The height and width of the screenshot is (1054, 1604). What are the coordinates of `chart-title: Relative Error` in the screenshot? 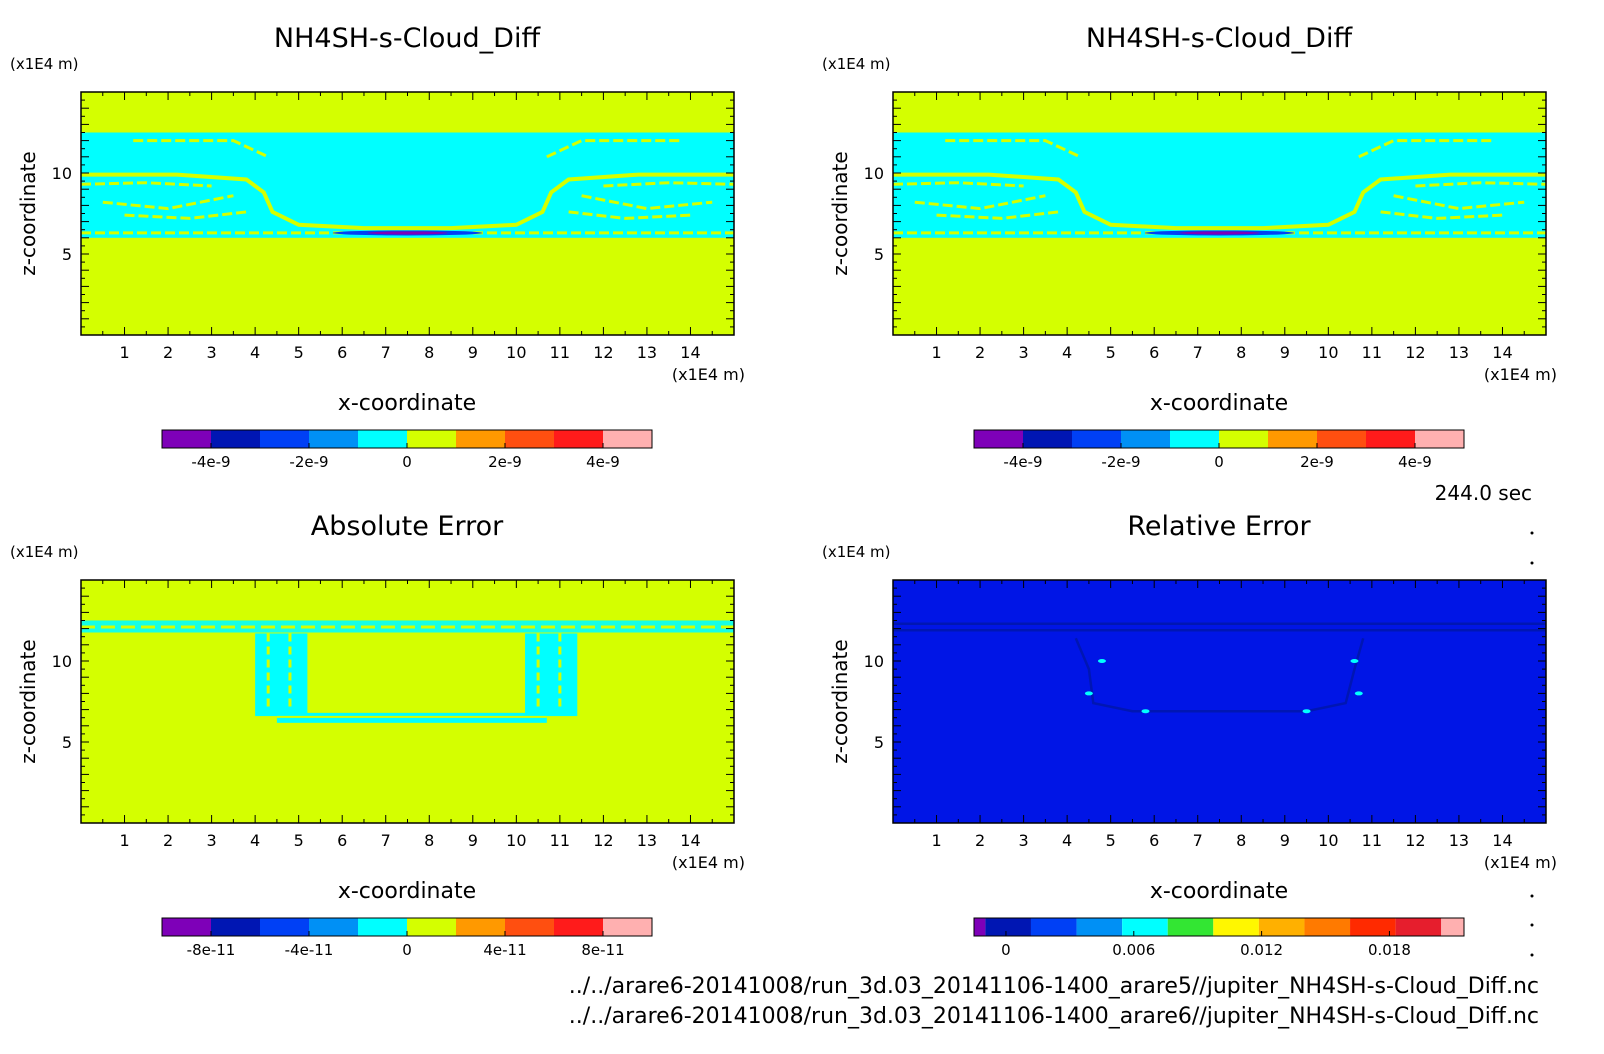 It's located at (1219, 526).